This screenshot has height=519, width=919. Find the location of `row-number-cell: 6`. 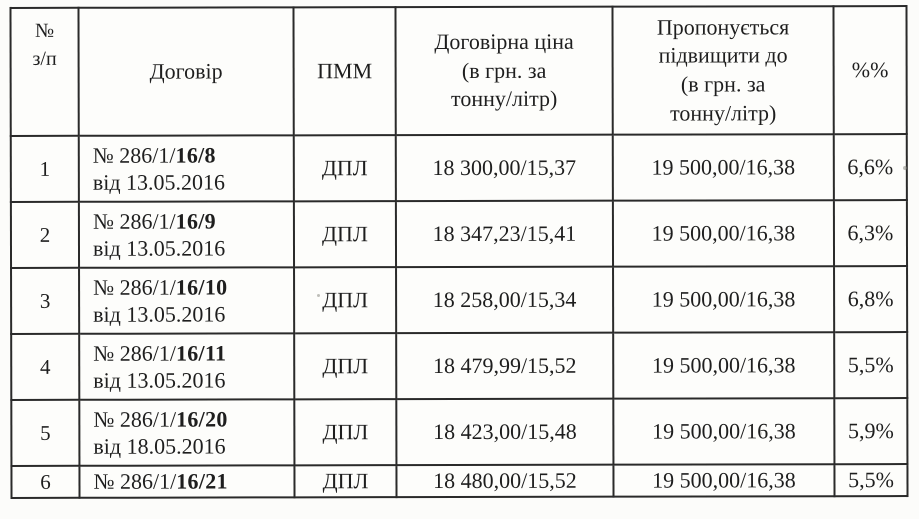

row-number-cell: 6 is located at coordinates (45, 481).